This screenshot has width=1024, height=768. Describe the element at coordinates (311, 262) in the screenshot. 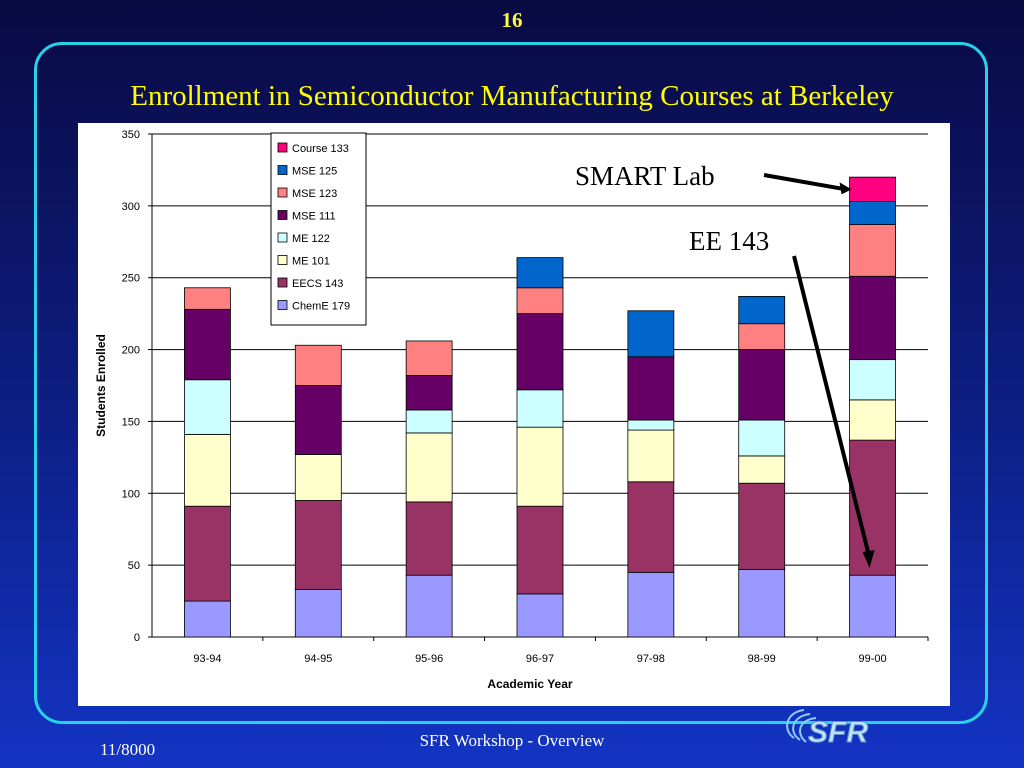

I see `legend-label: ME 101` at that location.